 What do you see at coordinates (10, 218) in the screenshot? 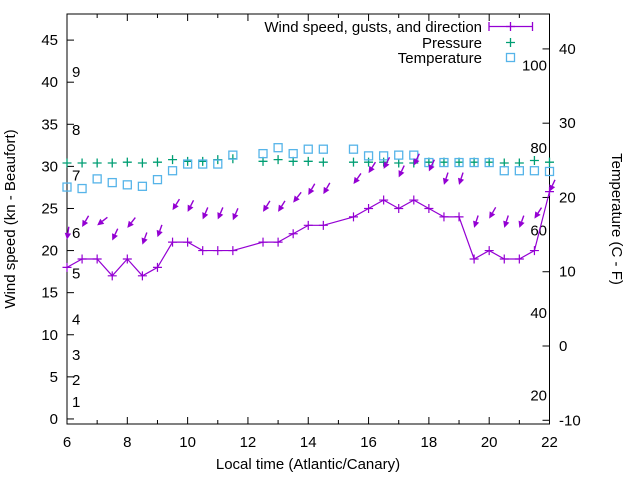
I see `y-axis-left-title: Wind speed (kn - Beaufort)` at bounding box center [10, 218].